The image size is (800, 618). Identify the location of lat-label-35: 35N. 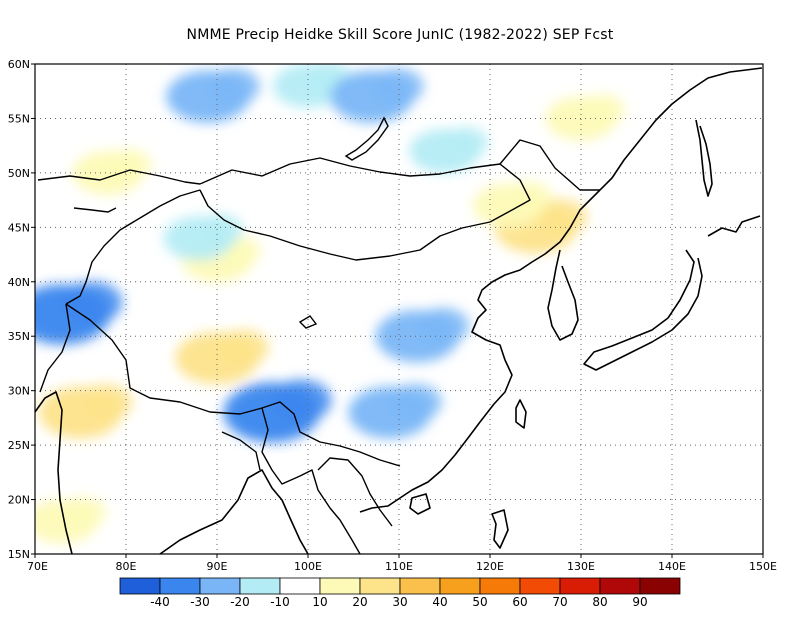
(19, 336).